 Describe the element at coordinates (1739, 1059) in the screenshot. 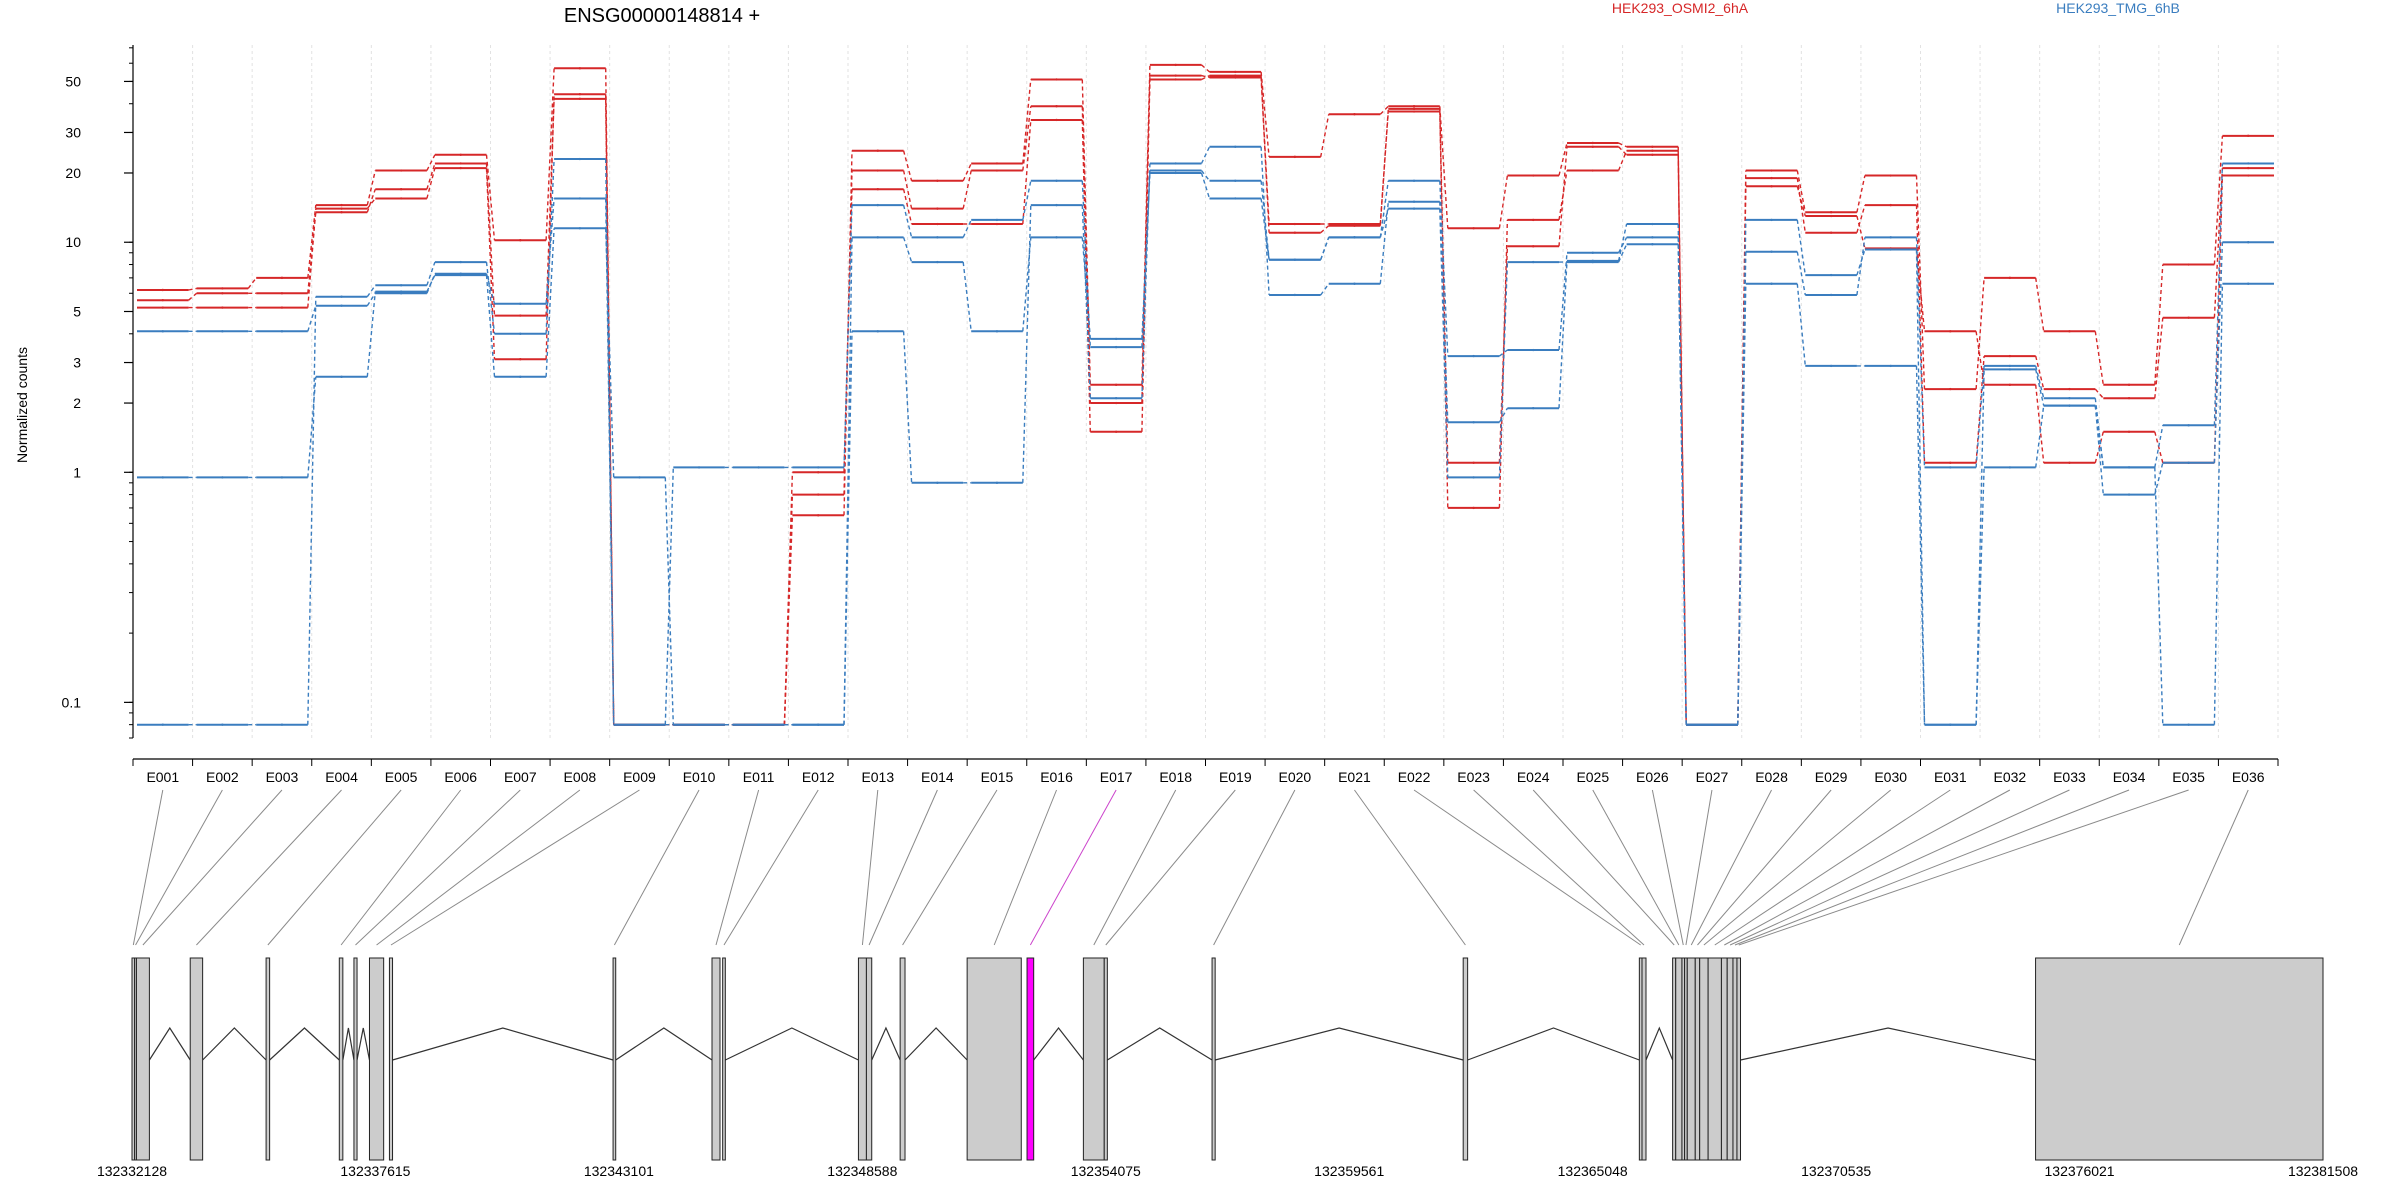

I see `exon-box-E035` at that location.